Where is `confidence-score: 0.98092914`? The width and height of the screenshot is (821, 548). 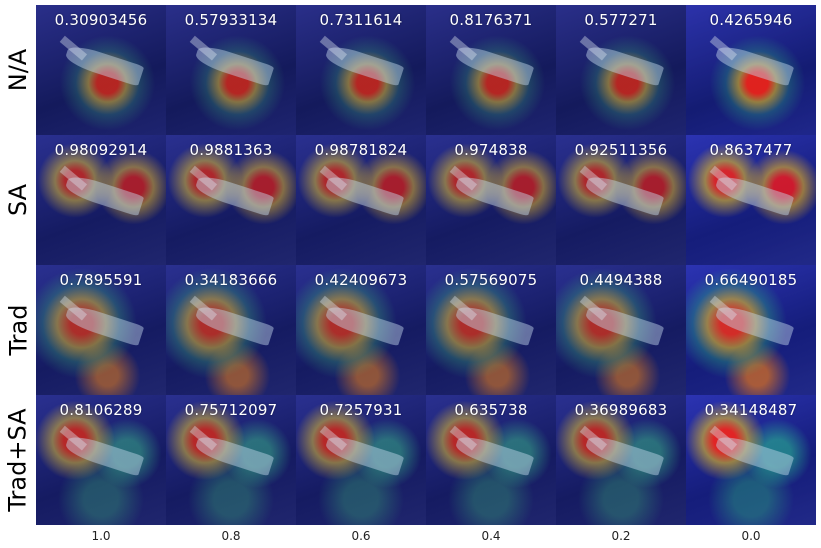 confidence-score: 0.98092914 is located at coordinates (101, 150).